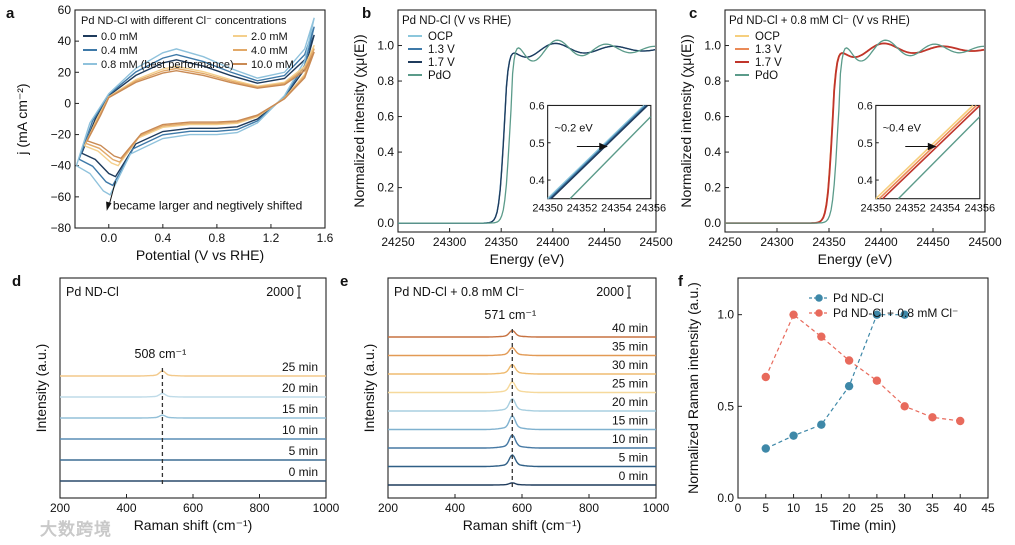  I want to click on panel-b-inset-xtick-label: 24356, so click(651, 209).